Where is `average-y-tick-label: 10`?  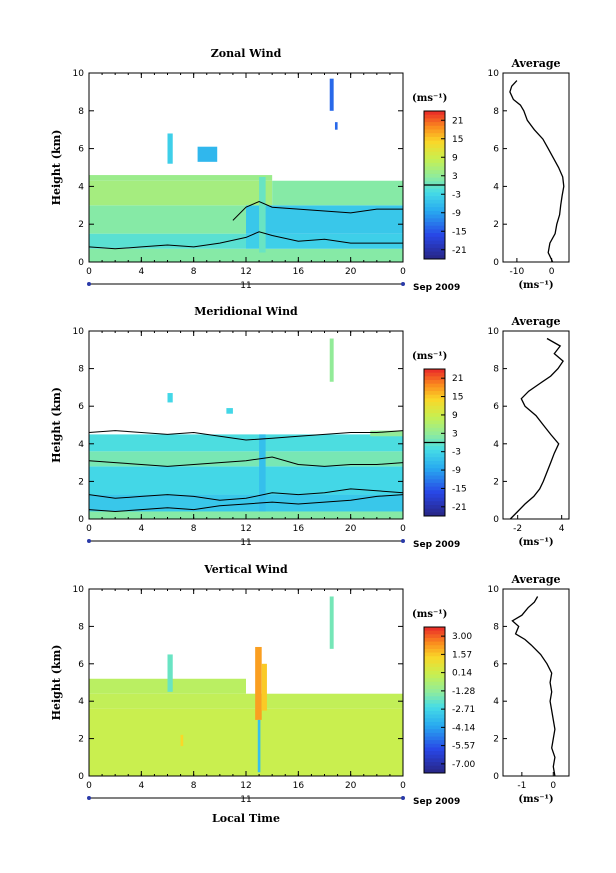 average-y-tick-label: 10 is located at coordinates (494, 74).